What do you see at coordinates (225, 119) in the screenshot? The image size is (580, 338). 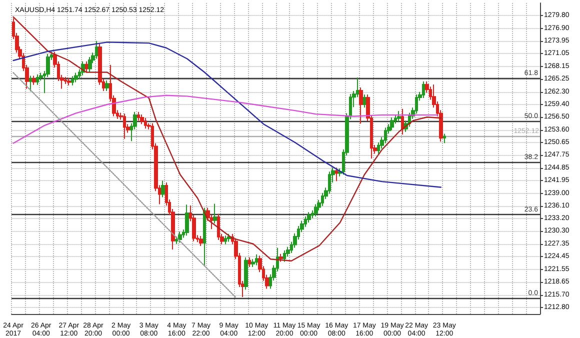 I see `line-series` at bounding box center [225, 119].